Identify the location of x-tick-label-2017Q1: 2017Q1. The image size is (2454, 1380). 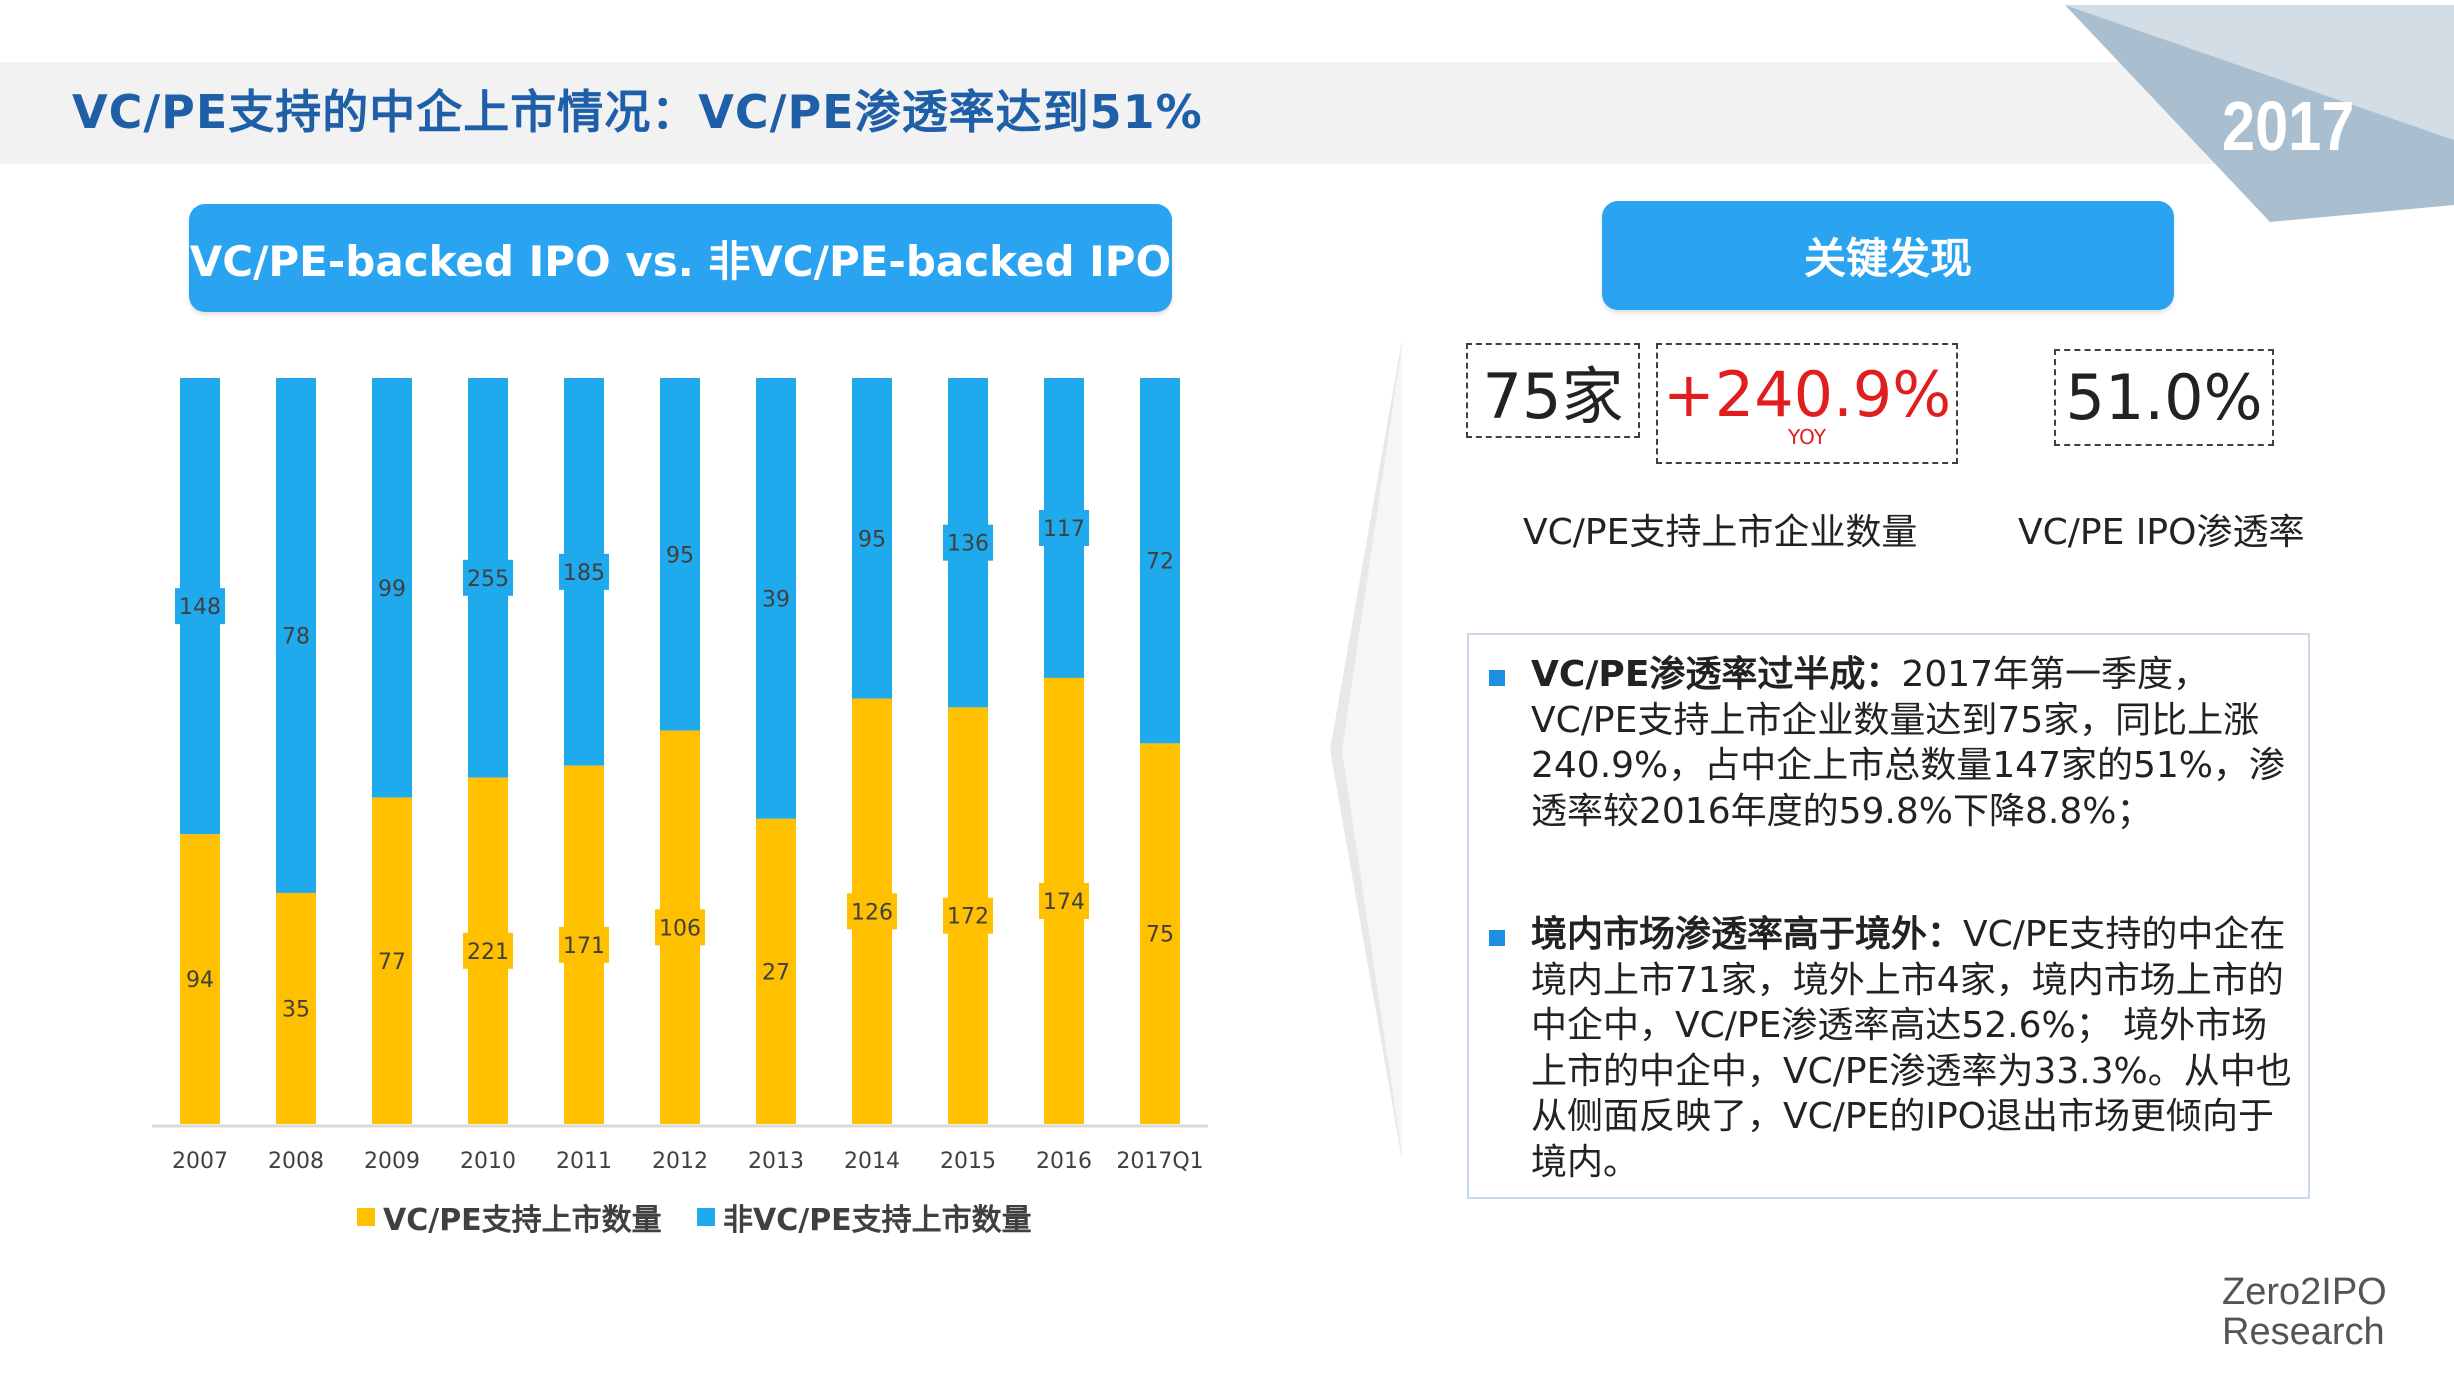
(1159, 1161).